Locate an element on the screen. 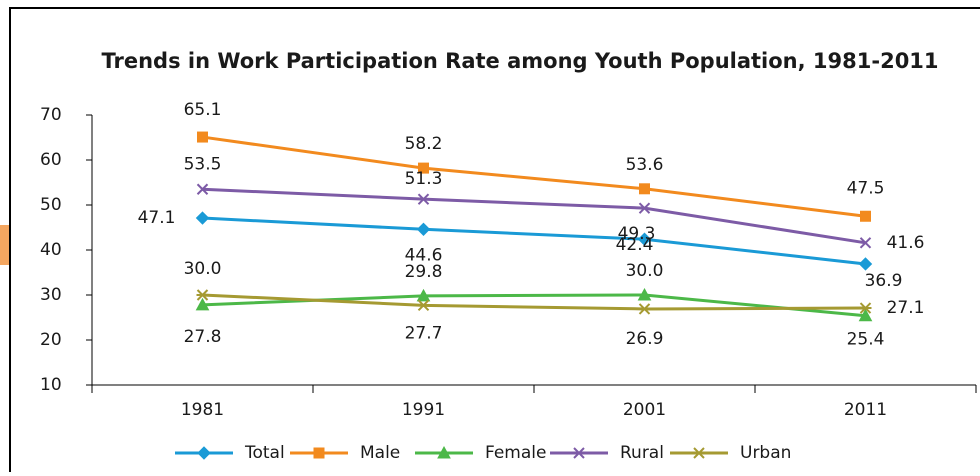 The height and width of the screenshot is (476, 980). y-tick-label: 20 is located at coordinates (51, 340).